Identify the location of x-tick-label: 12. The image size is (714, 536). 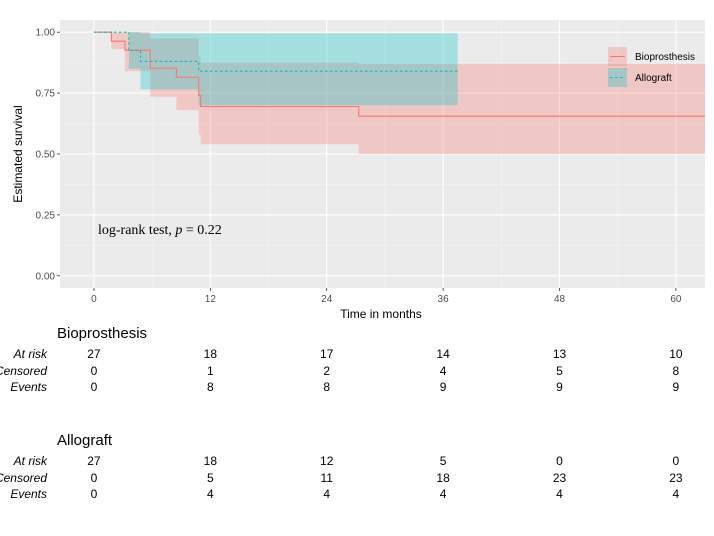
(211, 299).